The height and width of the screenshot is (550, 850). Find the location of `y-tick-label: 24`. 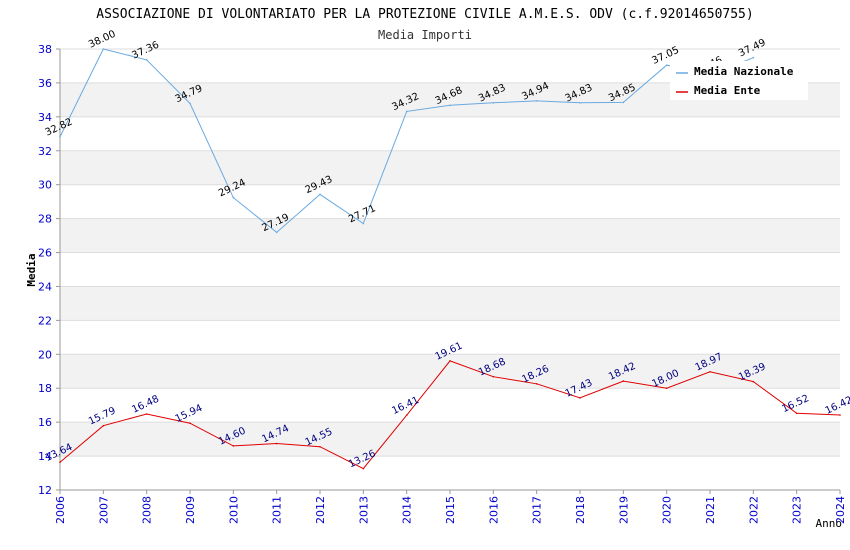

y-tick-label: 24 is located at coordinates (45, 286).